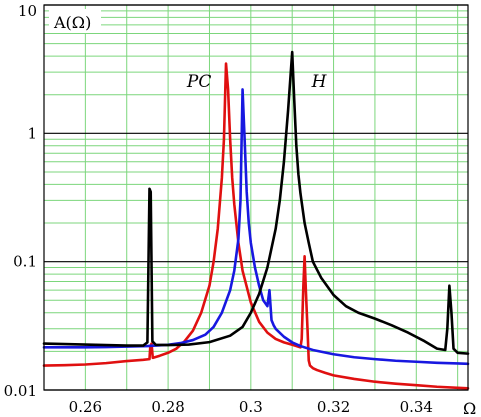 The width and height of the screenshot is (481, 417). What do you see at coordinates (319, 82) in the screenshot?
I see `series-annotation: H` at bounding box center [319, 82].